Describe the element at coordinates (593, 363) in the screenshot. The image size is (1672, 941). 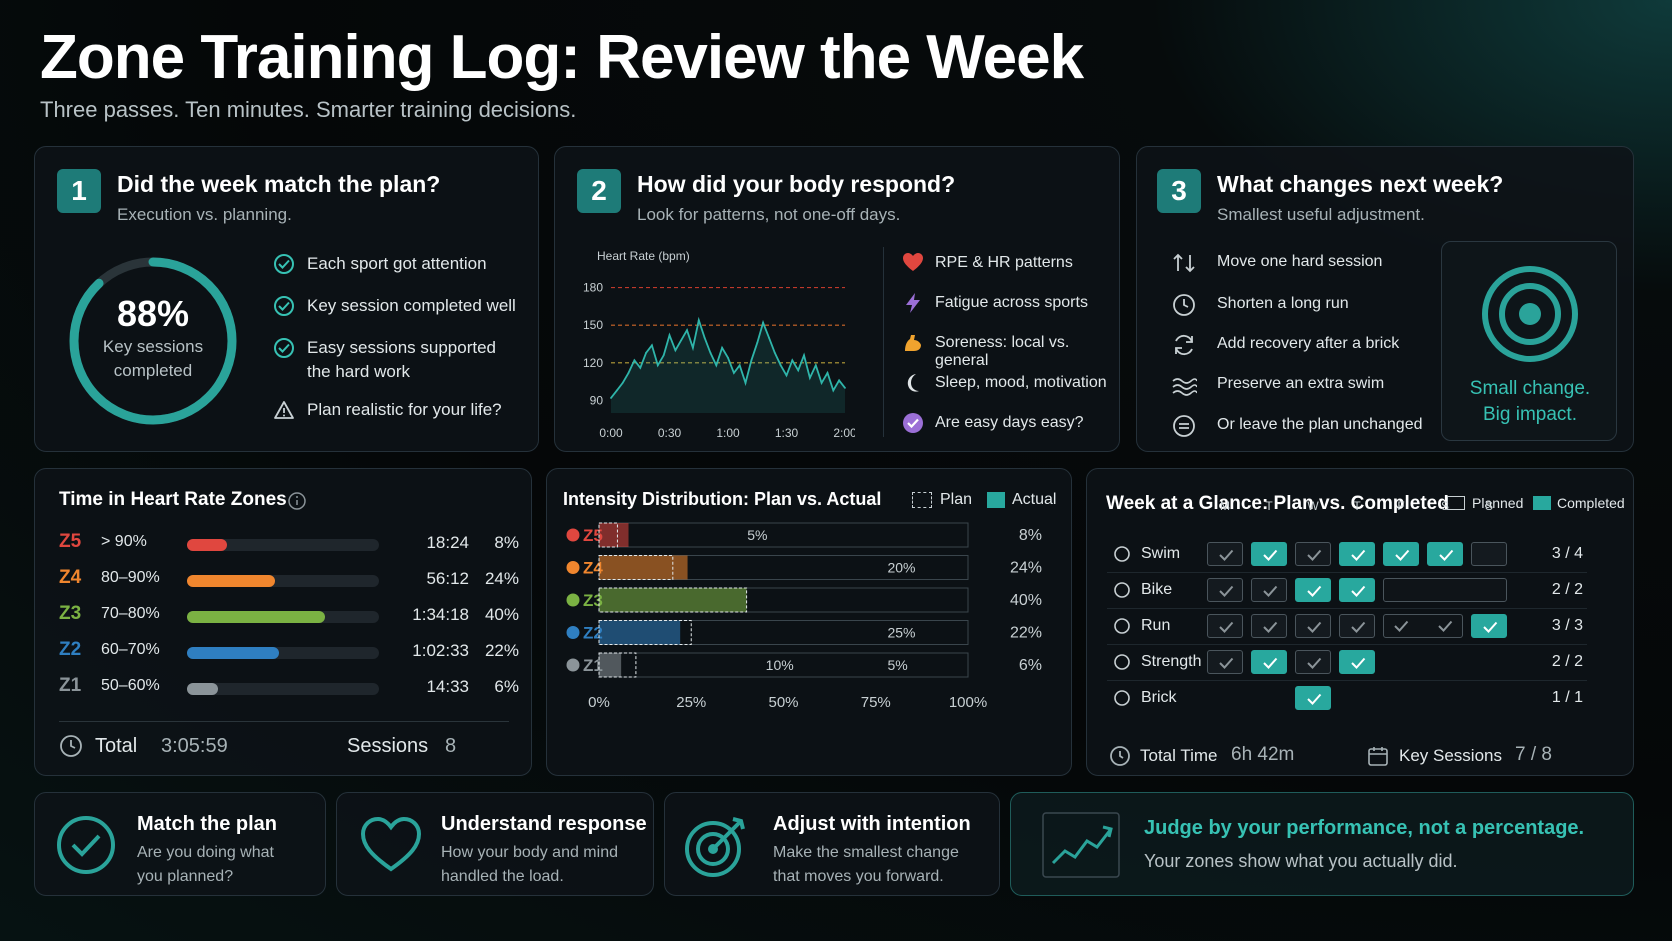
I see `y-tick-label: 120` at that location.